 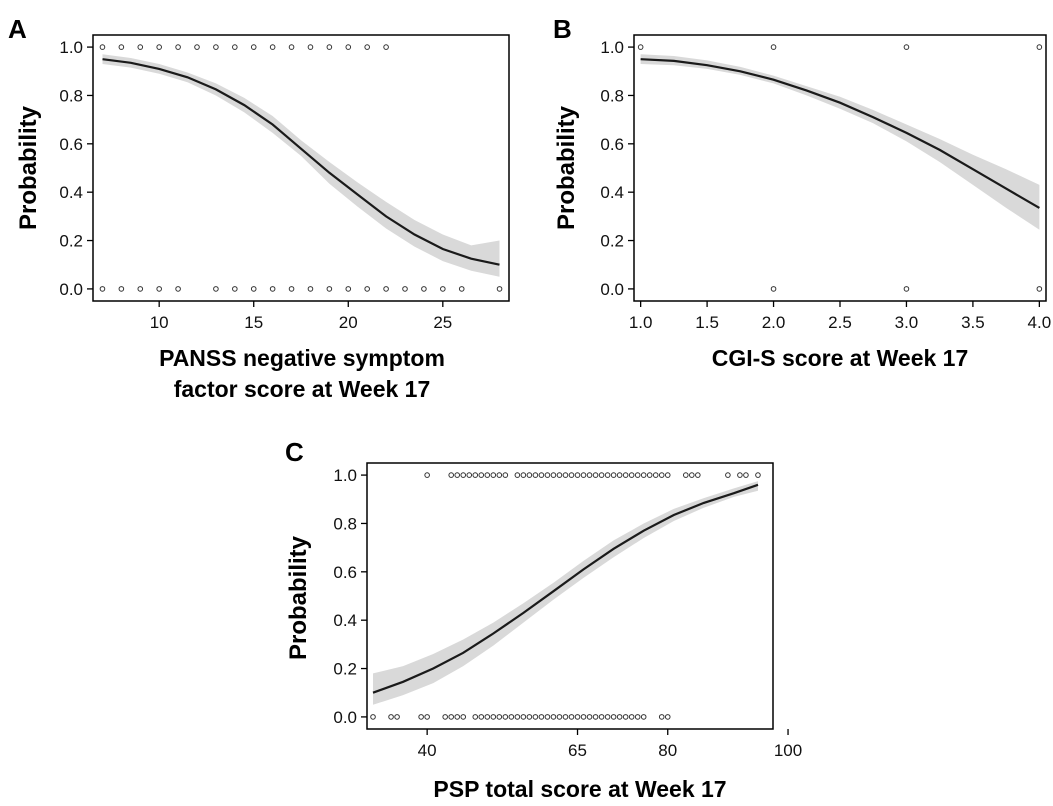 I want to click on x-axis-label-b: CGI-S score at Week 17, so click(x=840, y=358).